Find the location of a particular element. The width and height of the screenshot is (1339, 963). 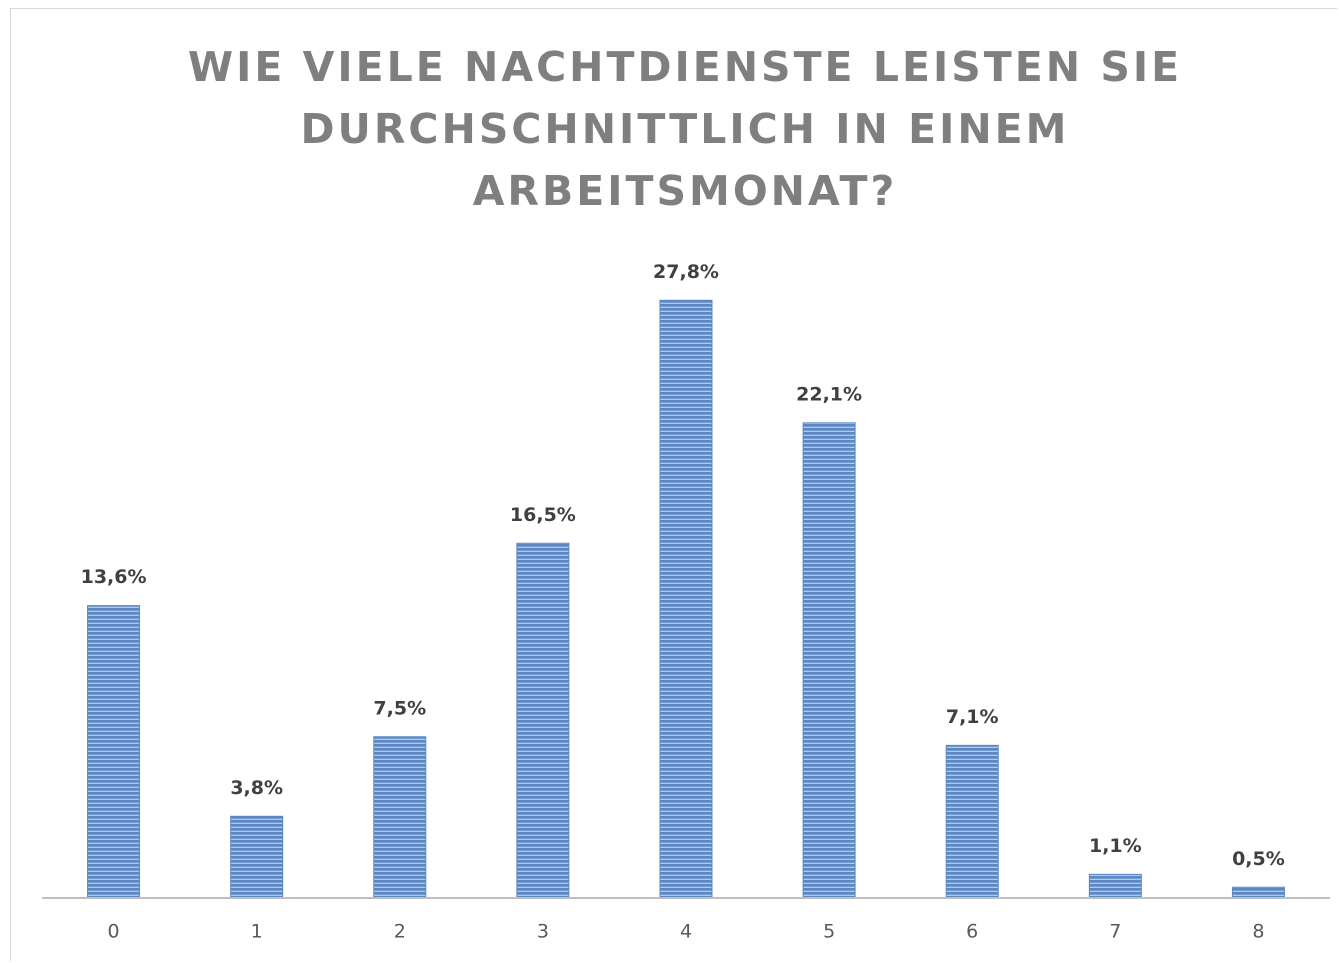

x-tick-label: 2 is located at coordinates (400, 932).